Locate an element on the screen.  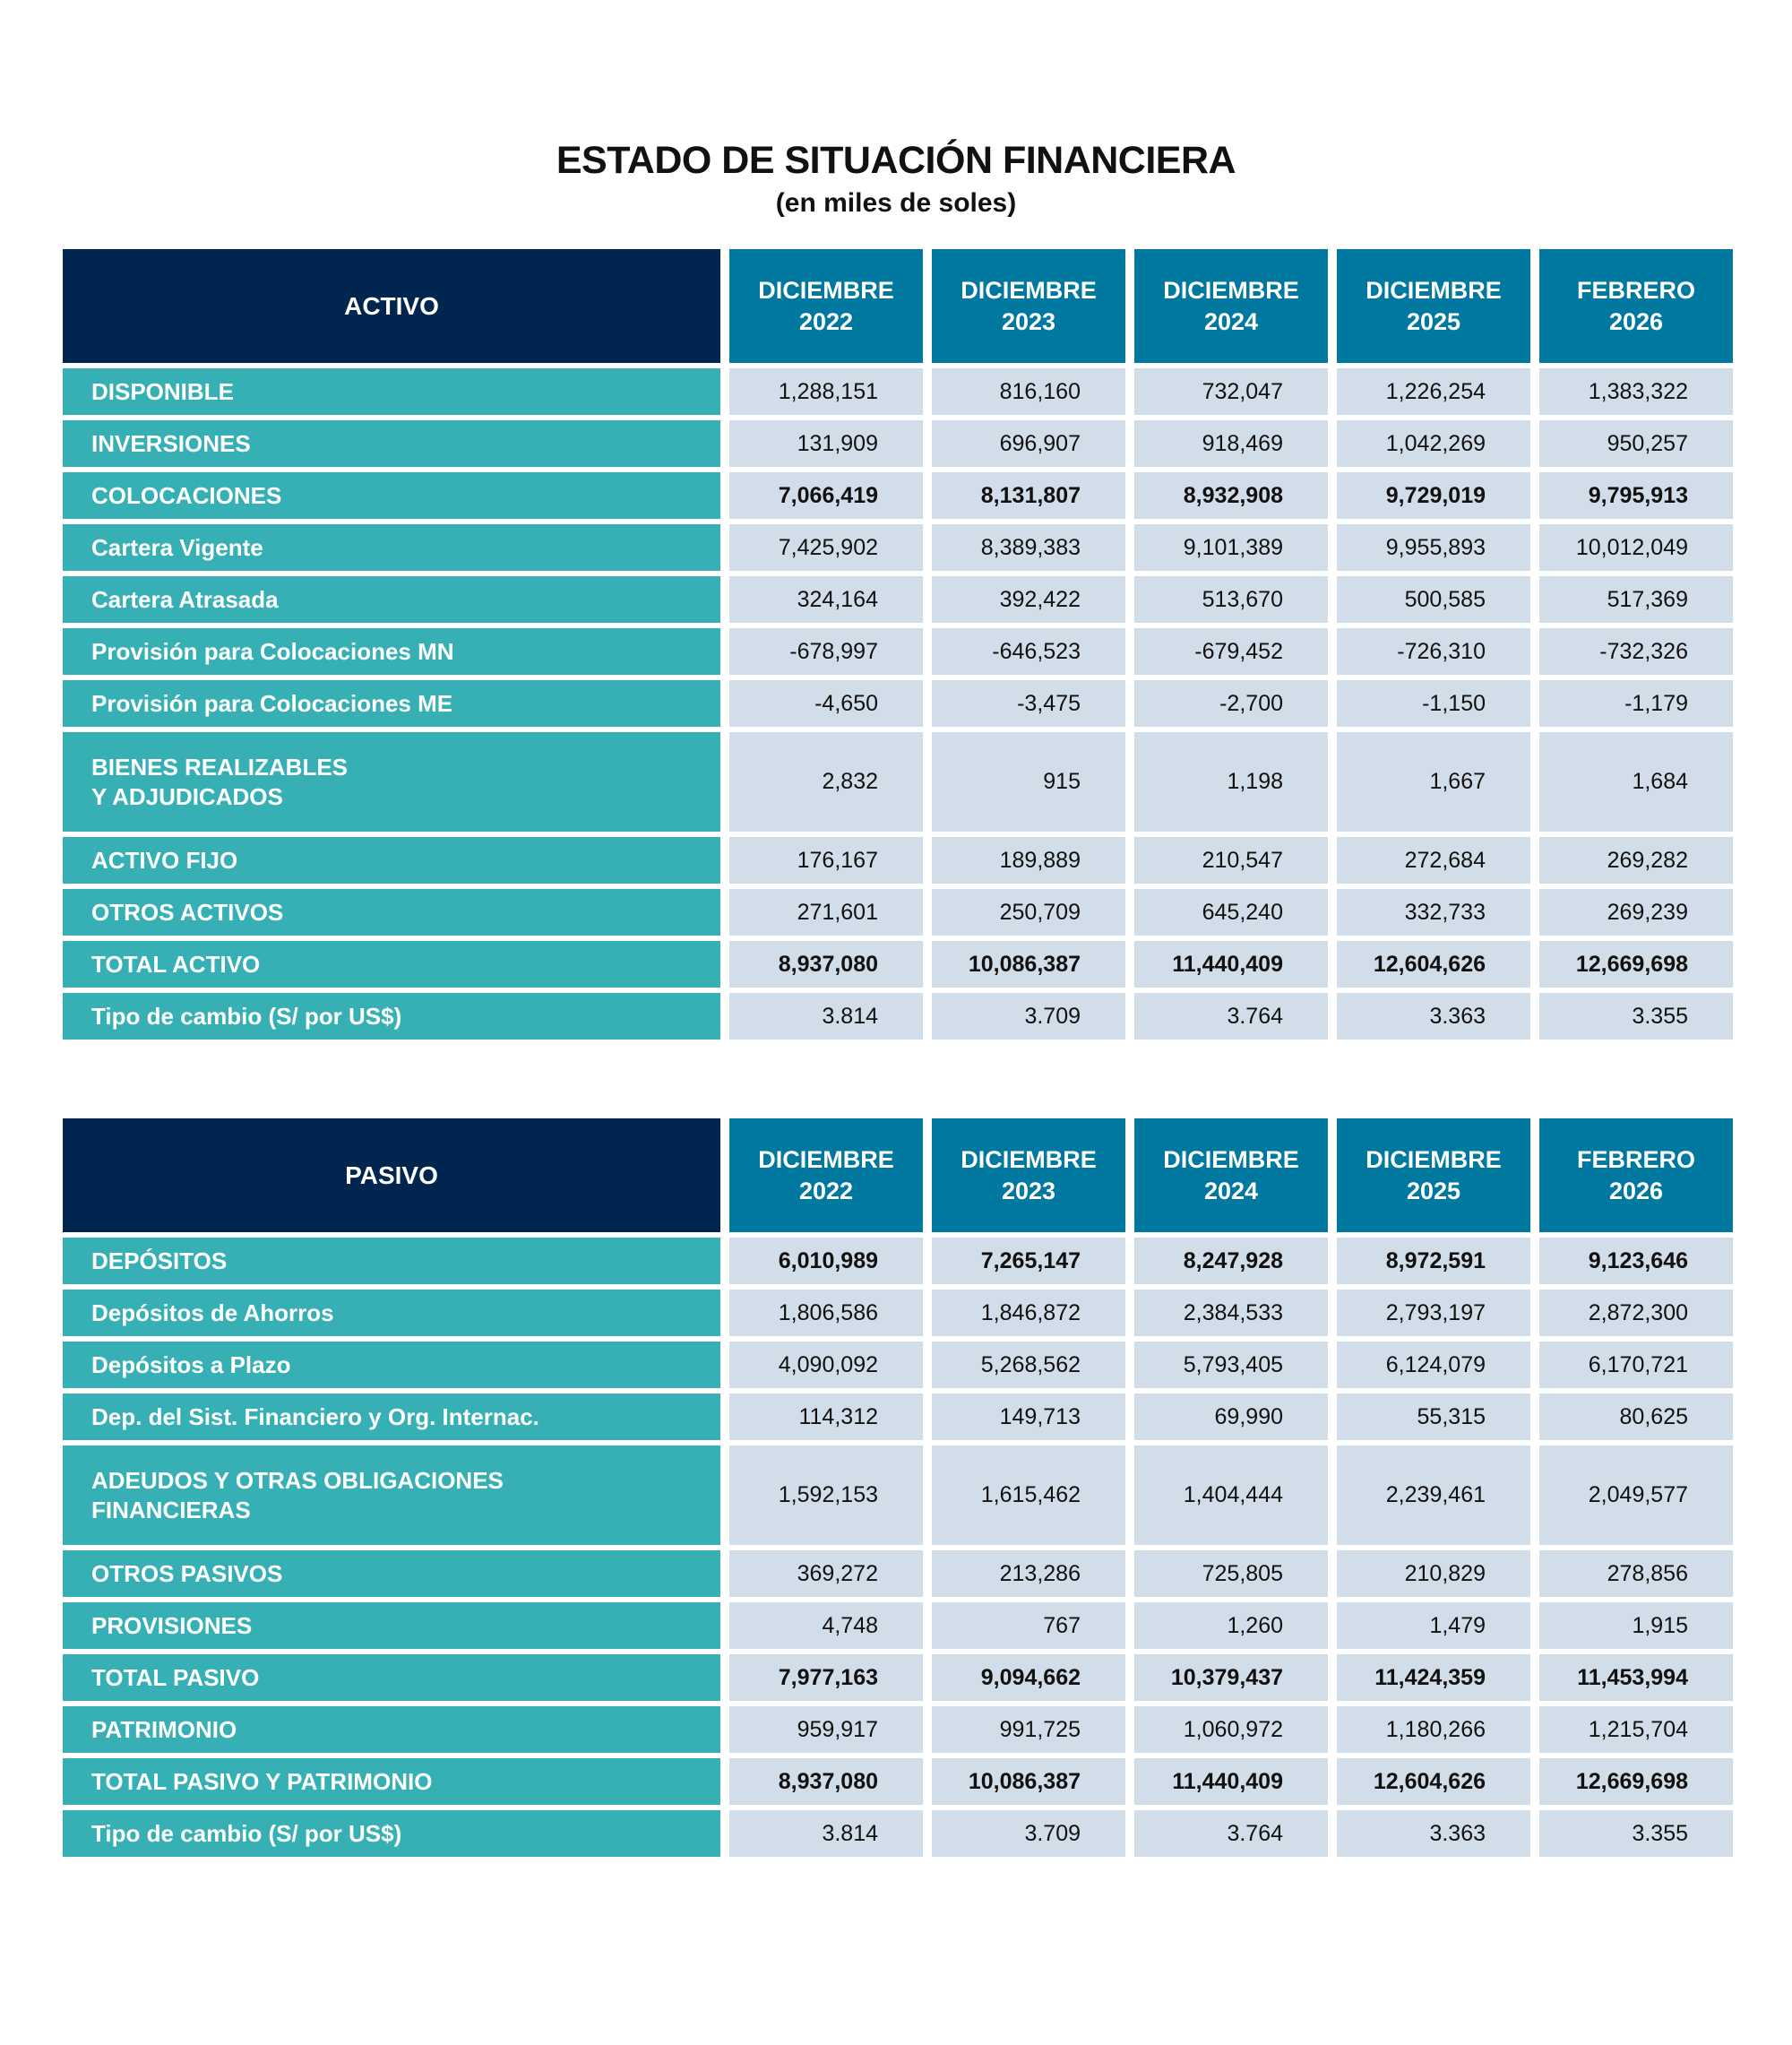
value-cell: -1,179 is located at coordinates (1636, 703).